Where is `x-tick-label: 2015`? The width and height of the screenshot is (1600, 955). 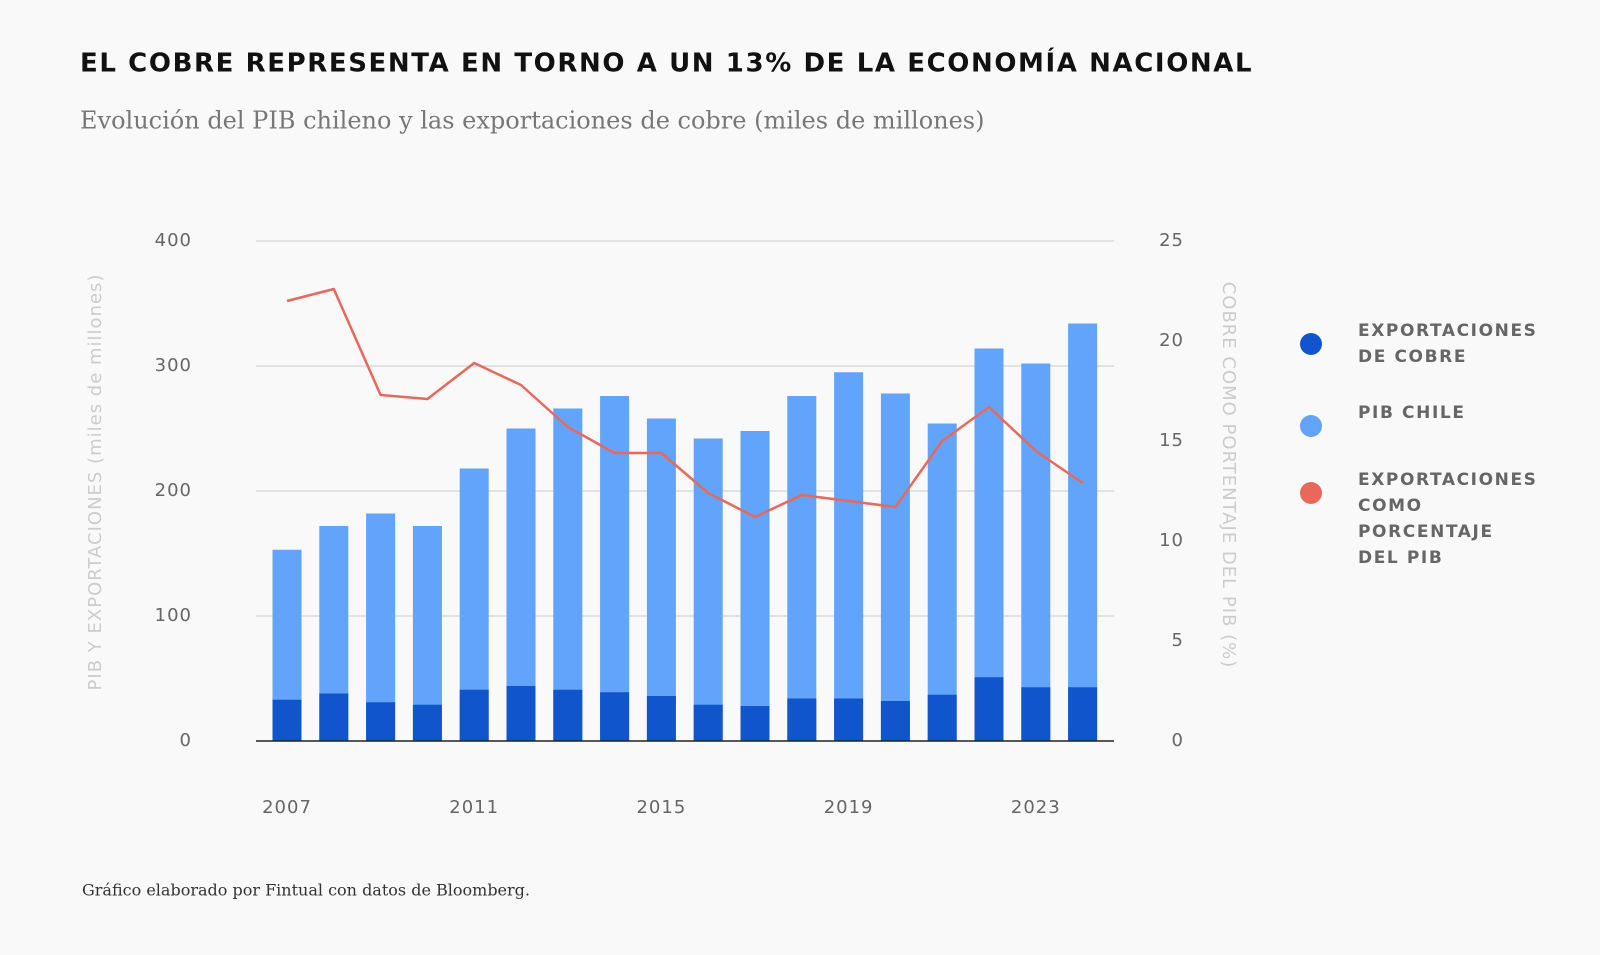 x-tick-label: 2015 is located at coordinates (661, 807).